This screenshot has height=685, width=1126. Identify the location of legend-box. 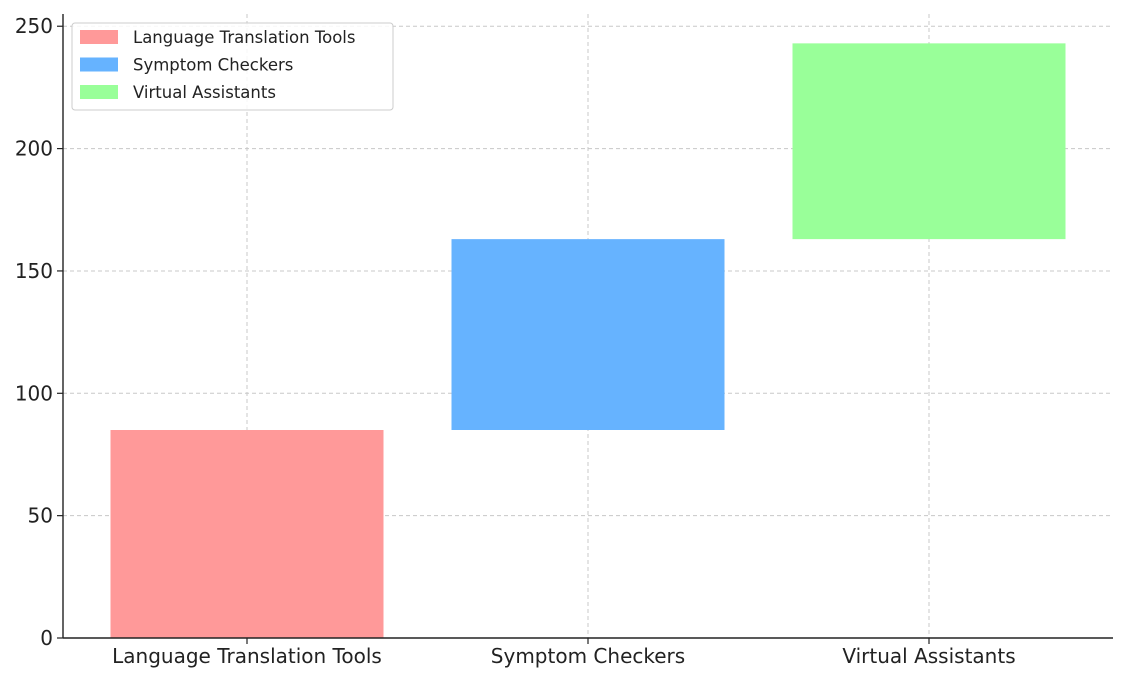
(232, 66).